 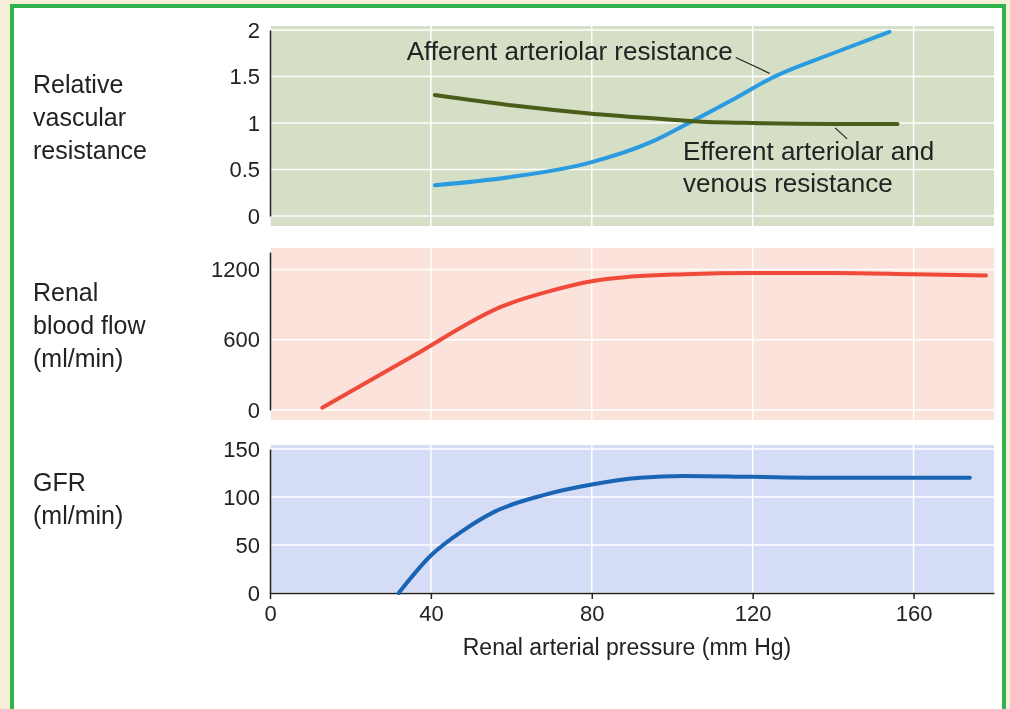 What do you see at coordinates (253, 30) in the screenshot?
I see `y-tick-label: 2` at bounding box center [253, 30].